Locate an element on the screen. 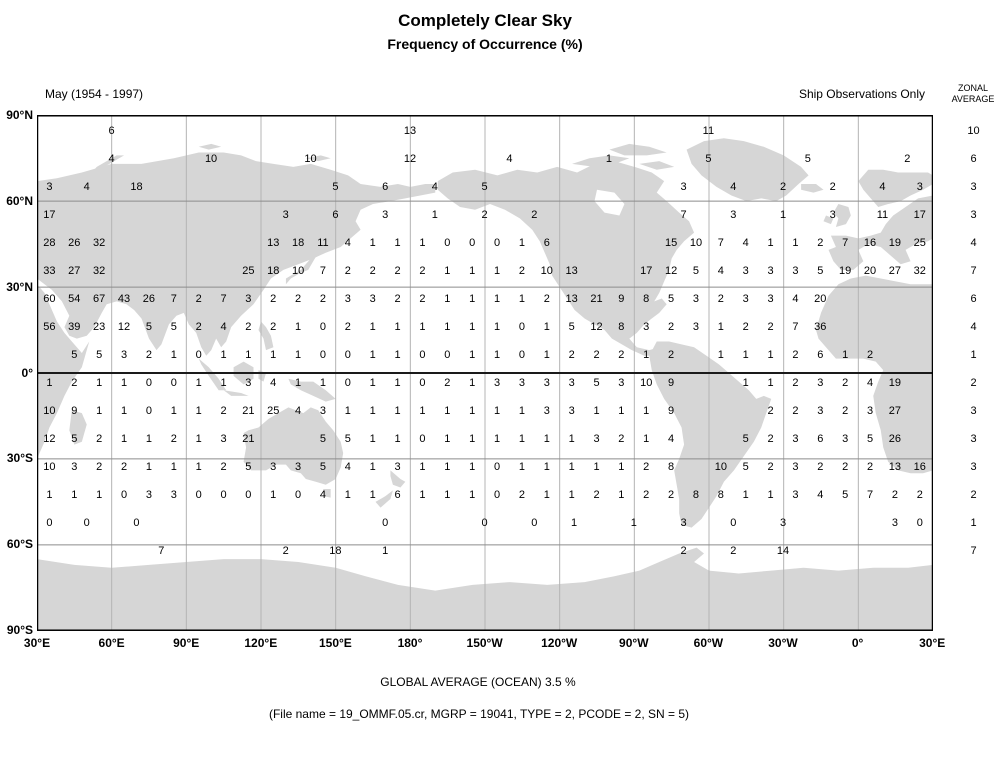 The image size is (998, 760). x-axis-tick-label: 150°W is located at coordinates (484, 643).